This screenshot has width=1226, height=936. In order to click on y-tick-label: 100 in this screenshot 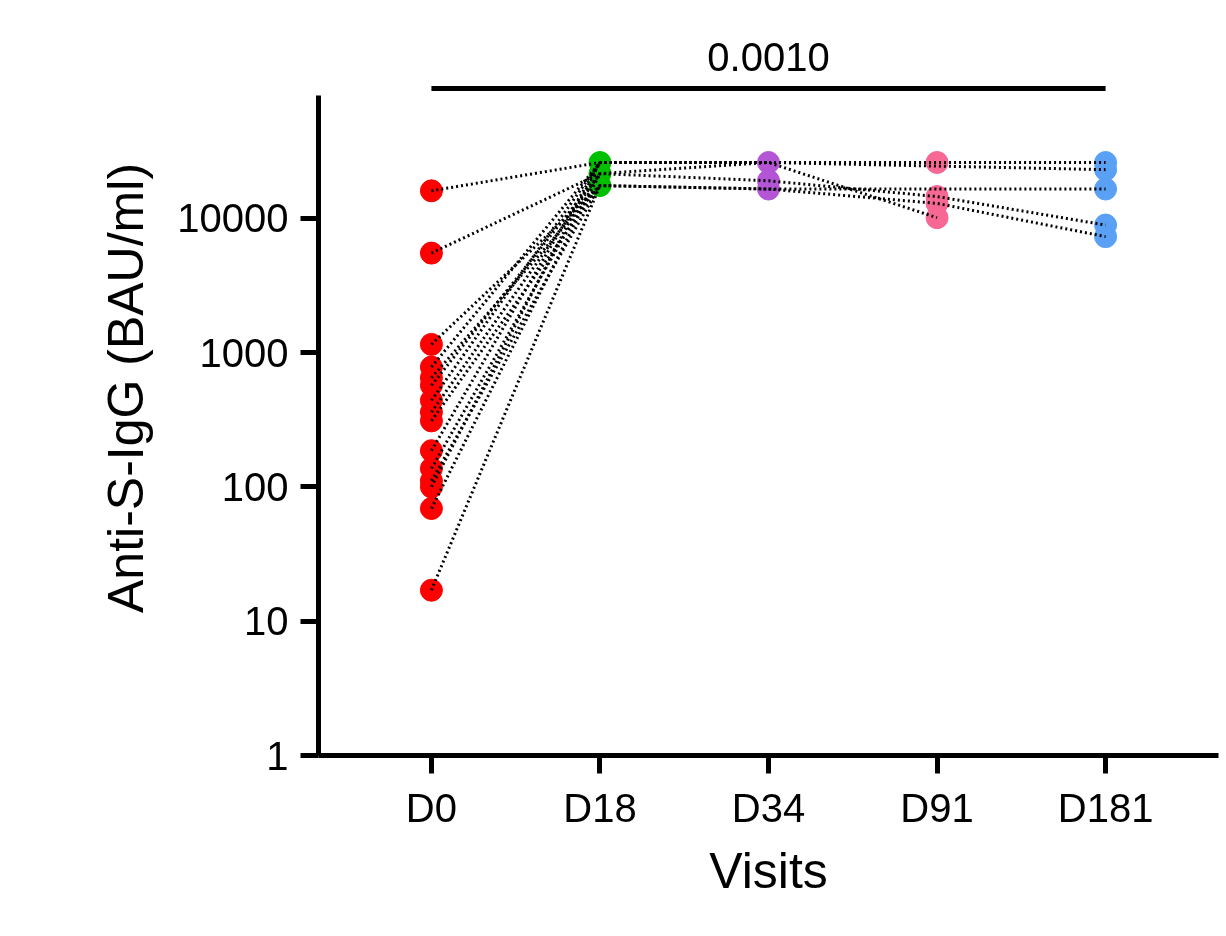, I will do `click(255, 486)`.